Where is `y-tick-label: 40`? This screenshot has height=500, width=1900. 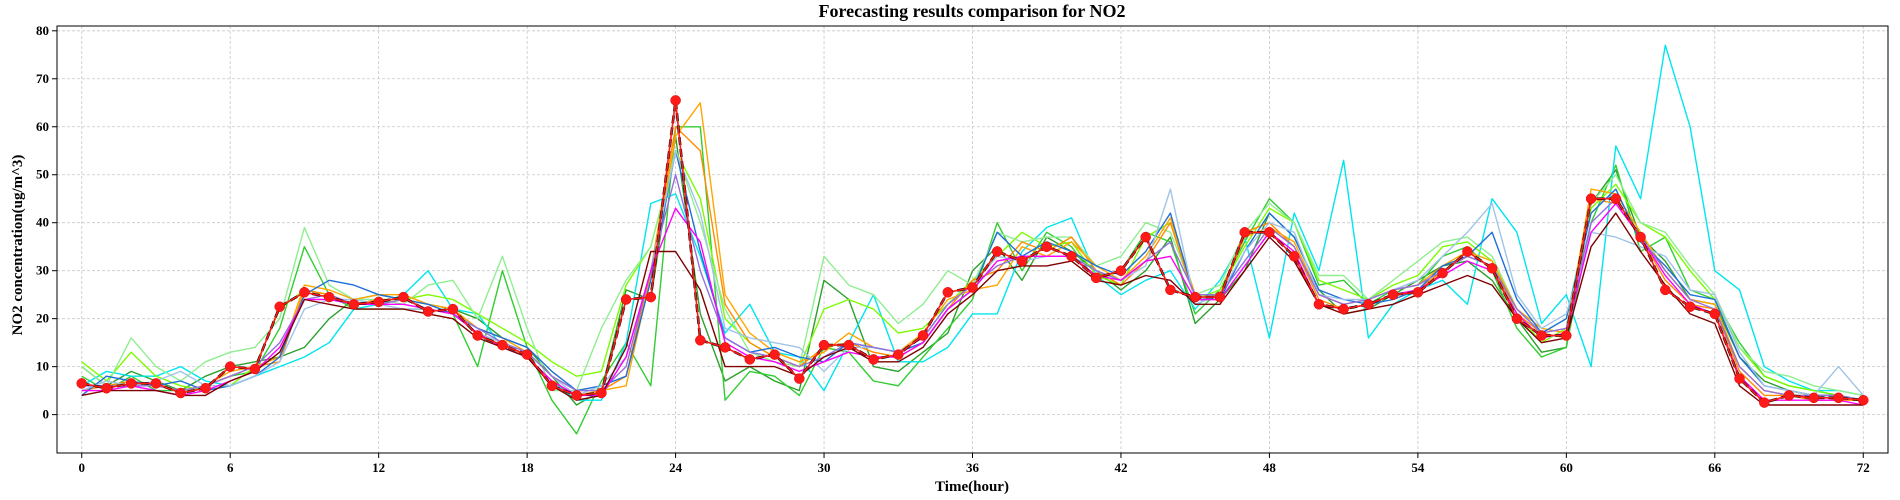
y-tick-label: 40 is located at coordinates (42, 222).